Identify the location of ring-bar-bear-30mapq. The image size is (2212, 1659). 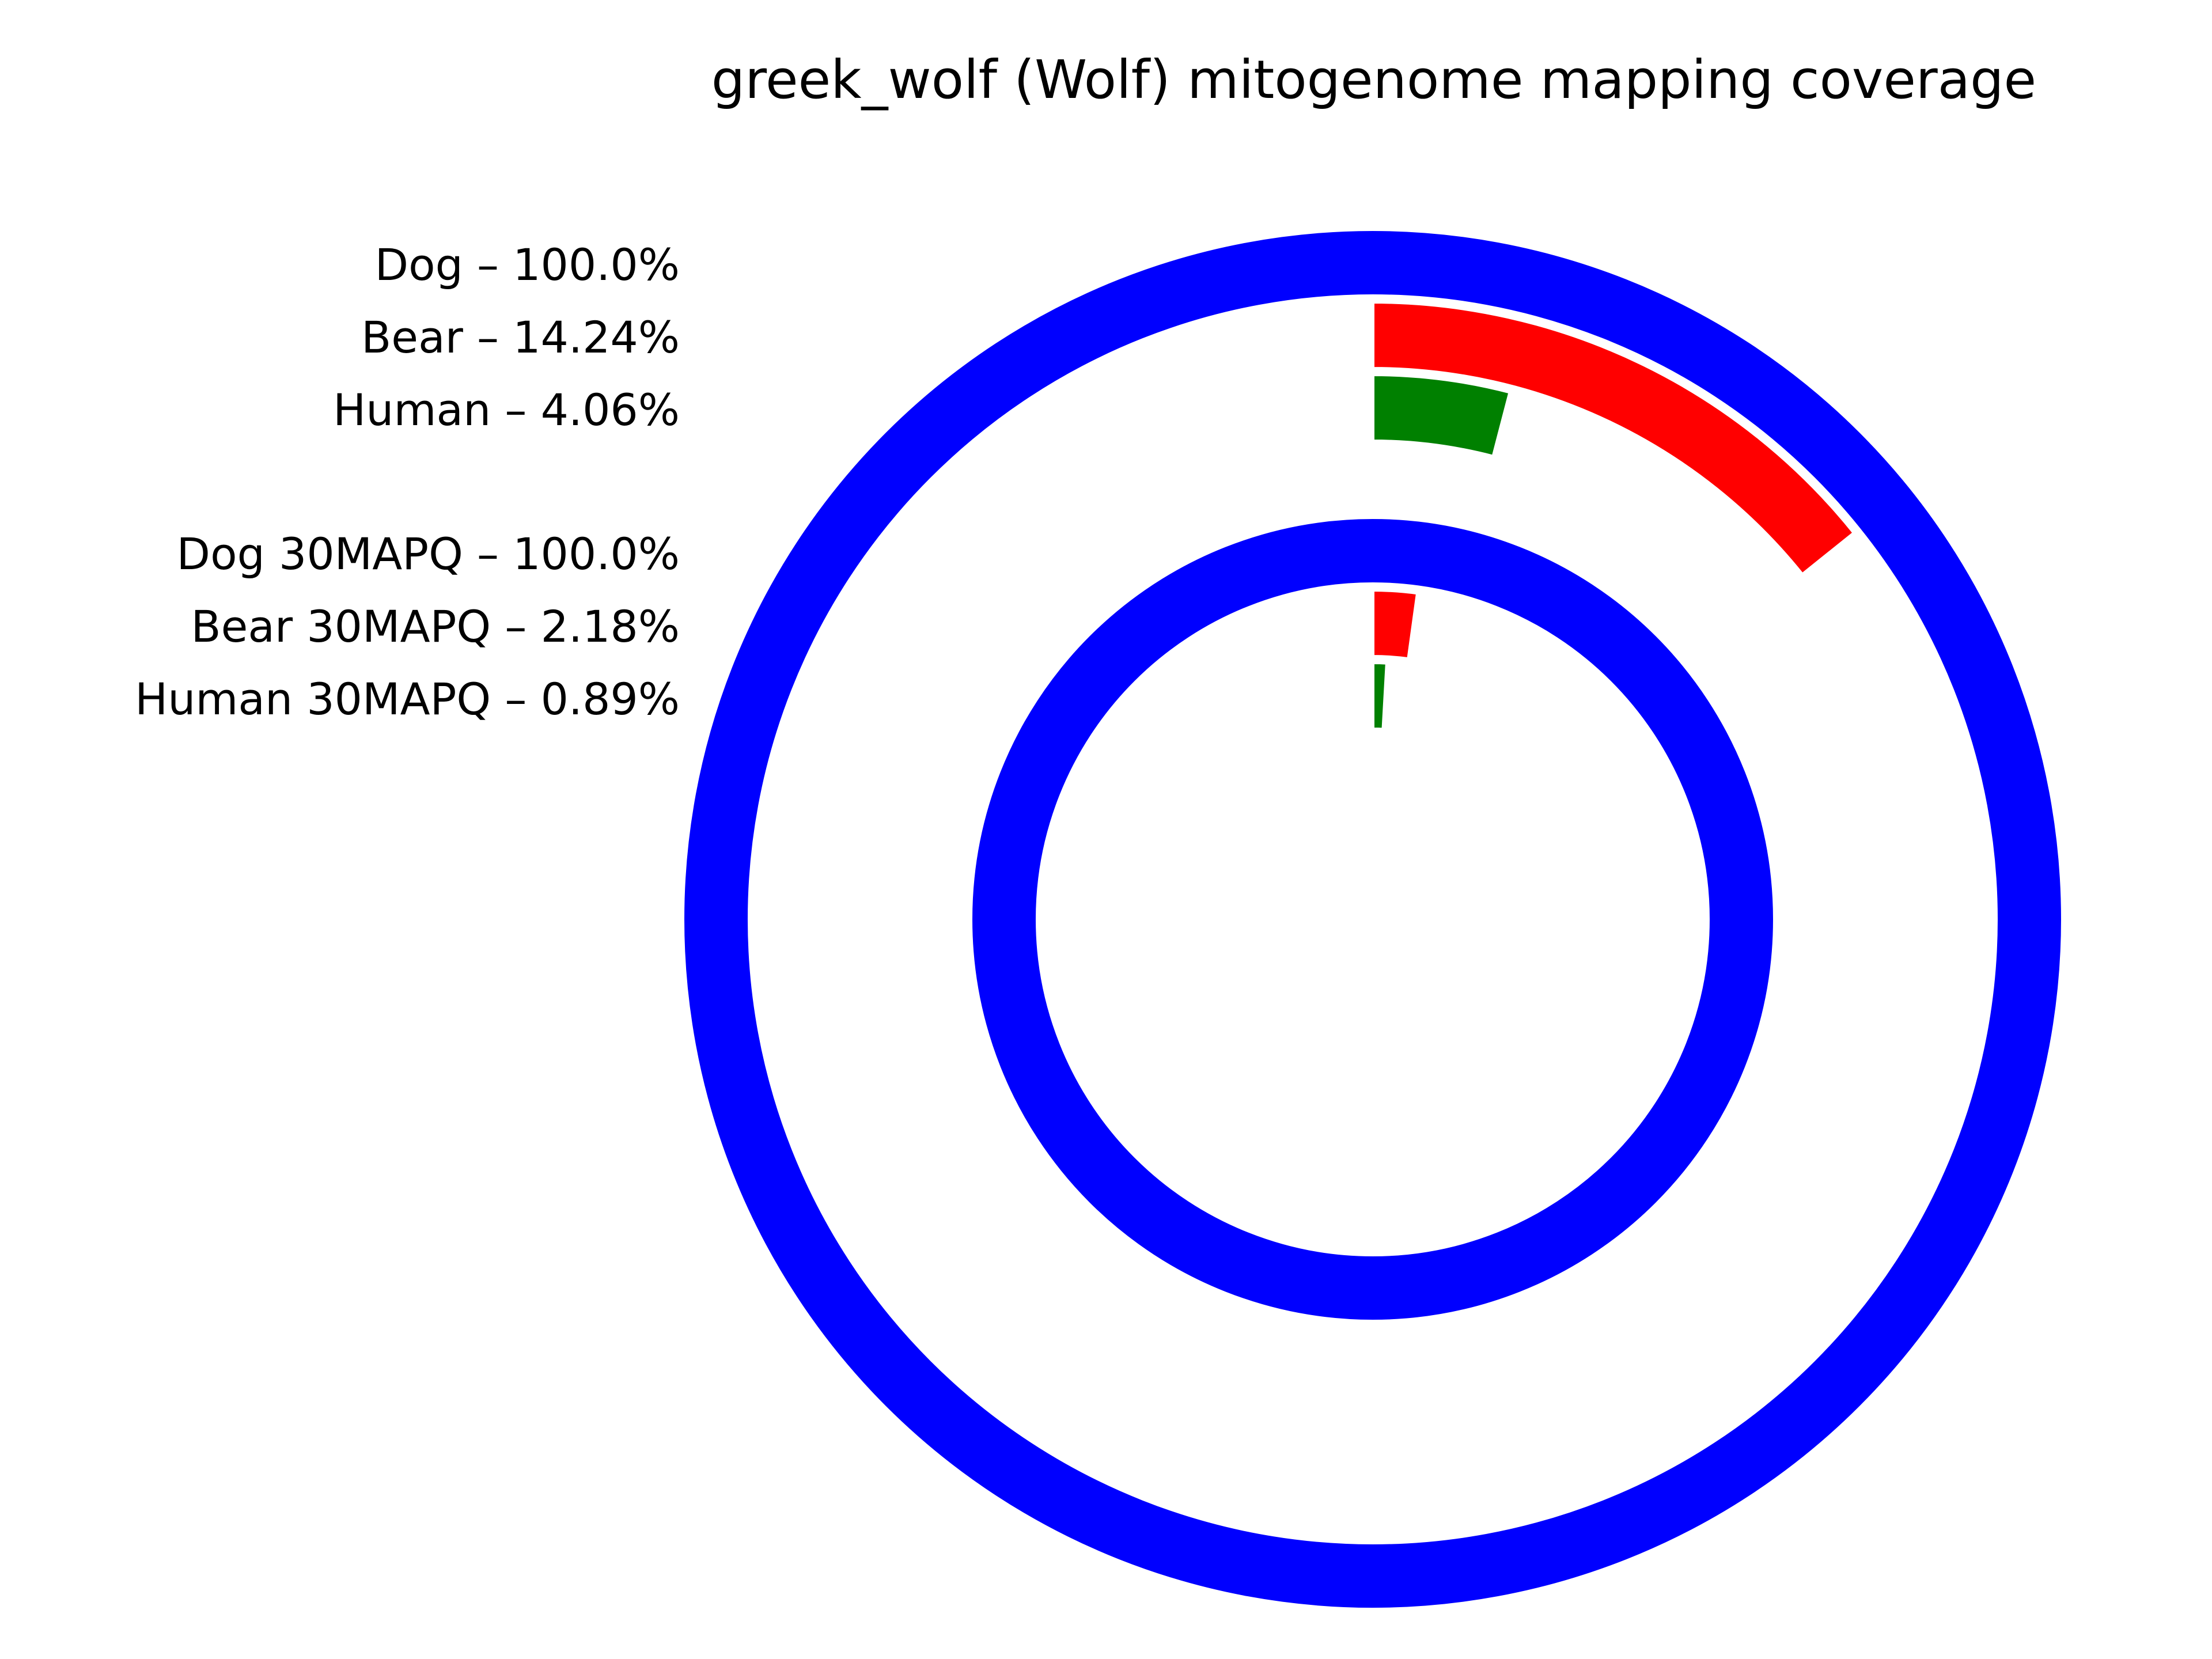
(1395, 624).